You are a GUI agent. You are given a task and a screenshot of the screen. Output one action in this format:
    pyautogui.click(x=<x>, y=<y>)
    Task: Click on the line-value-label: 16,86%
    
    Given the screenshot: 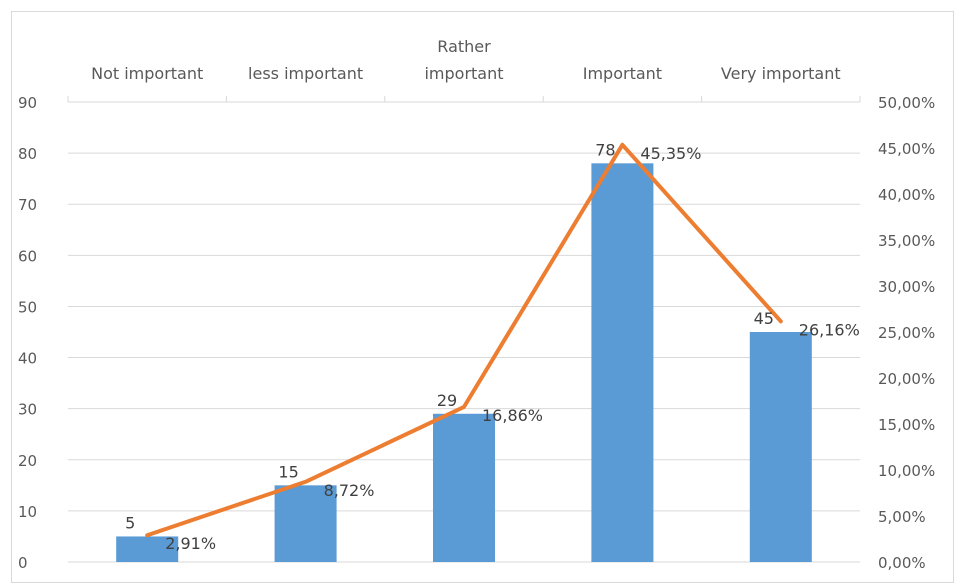 What is the action you would take?
    pyautogui.click(x=512, y=415)
    